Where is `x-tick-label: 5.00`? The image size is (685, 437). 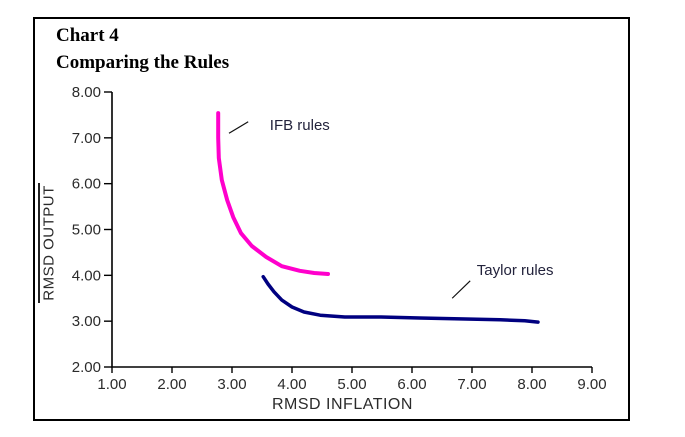
x-tick-label: 5.00 is located at coordinates (351, 384).